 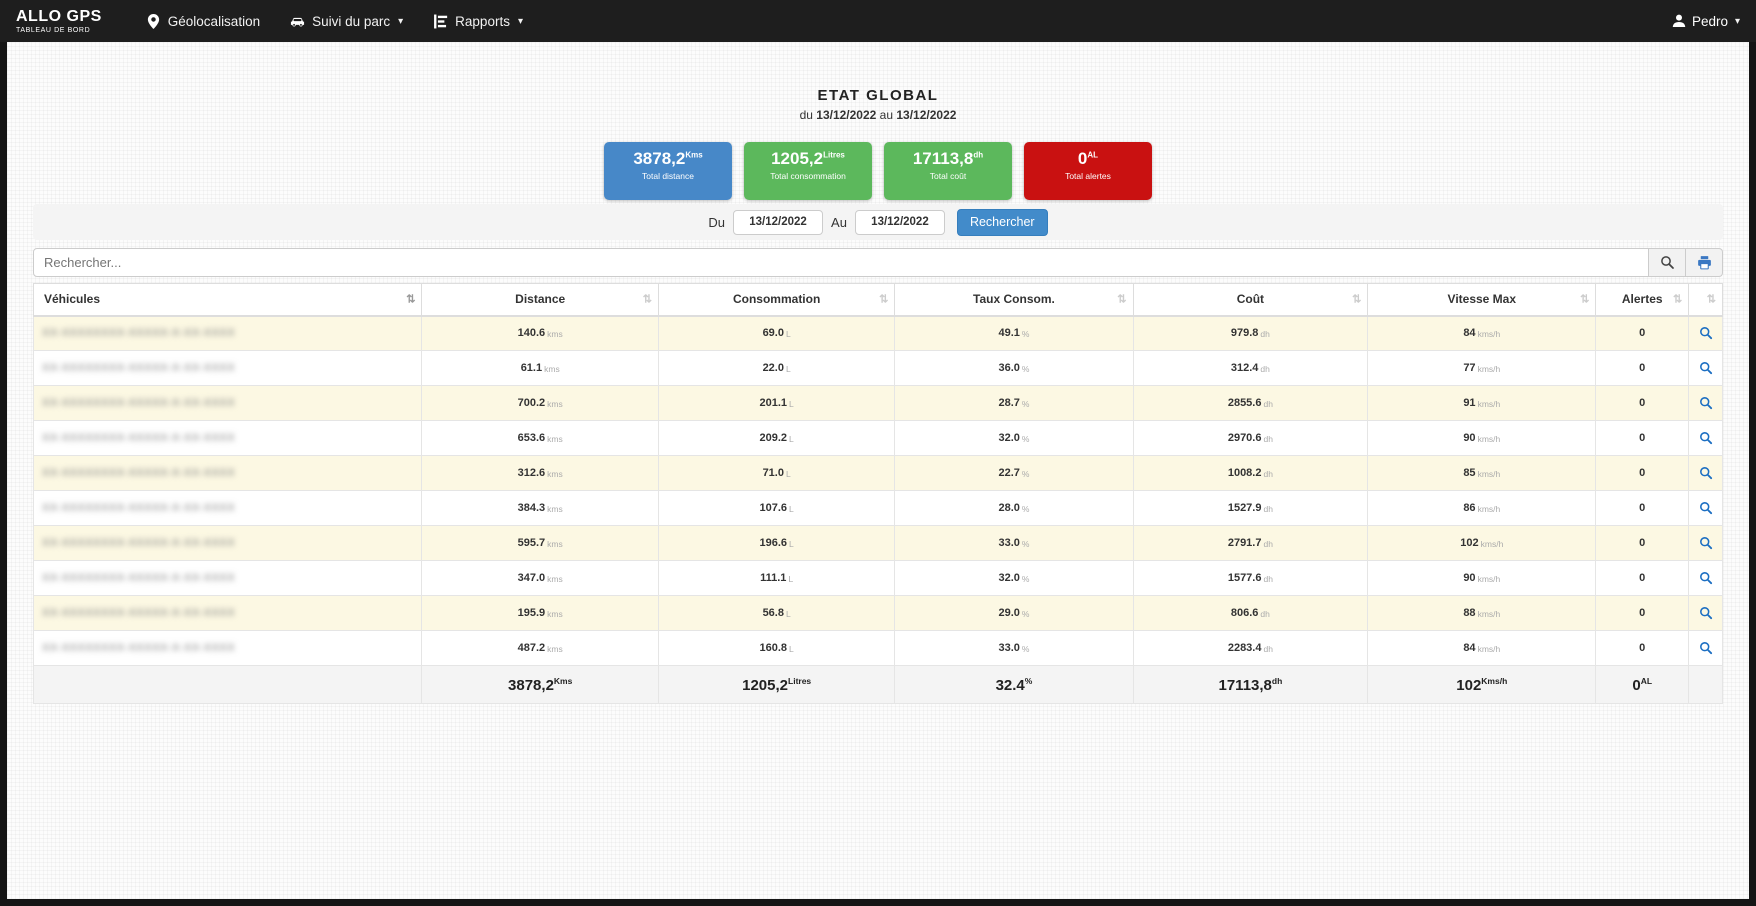 What do you see at coordinates (203, 21) in the screenshot?
I see `nav-item-geolocalisation: Géolocalisation` at bounding box center [203, 21].